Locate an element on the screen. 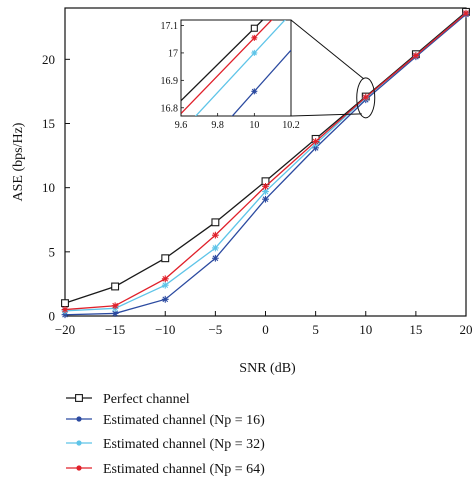 The width and height of the screenshot is (474, 479). inset-frame is located at coordinates (236, 68).